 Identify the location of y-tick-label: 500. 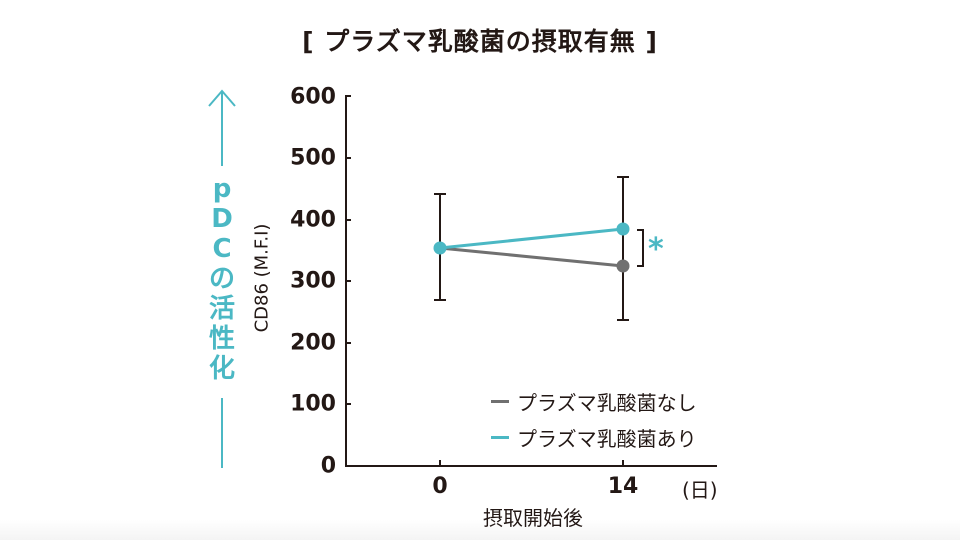
(313, 158).